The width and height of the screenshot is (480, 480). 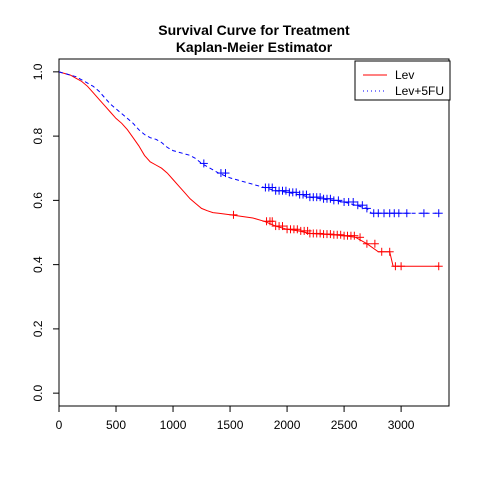 What do you see at coordinates (287, 425) in the screenshot?
I see `x-tick-label: 2000` at bounding box center [287, 425].